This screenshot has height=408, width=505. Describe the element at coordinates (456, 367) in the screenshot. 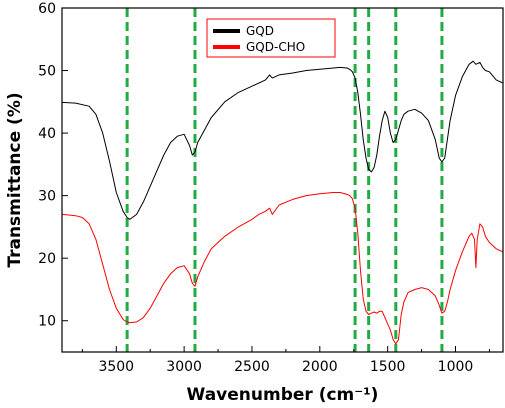

I see `x-tick-label: 1000` at that location.